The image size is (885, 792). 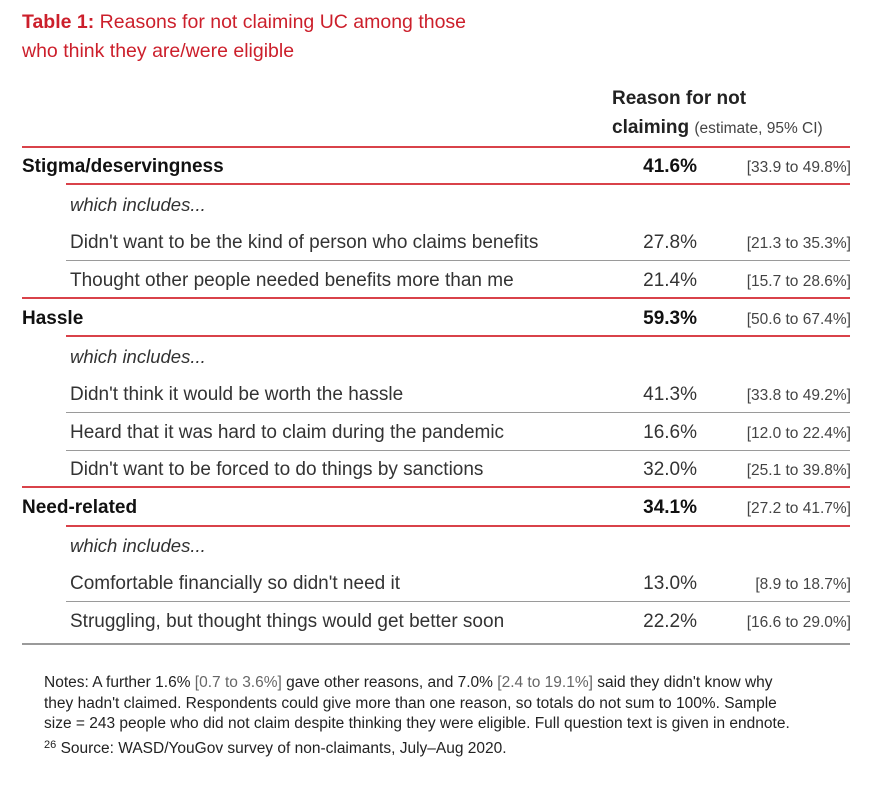 I want to click on column-header-subtitle: (estimate, 95% CI), so click(x=758, y=128).